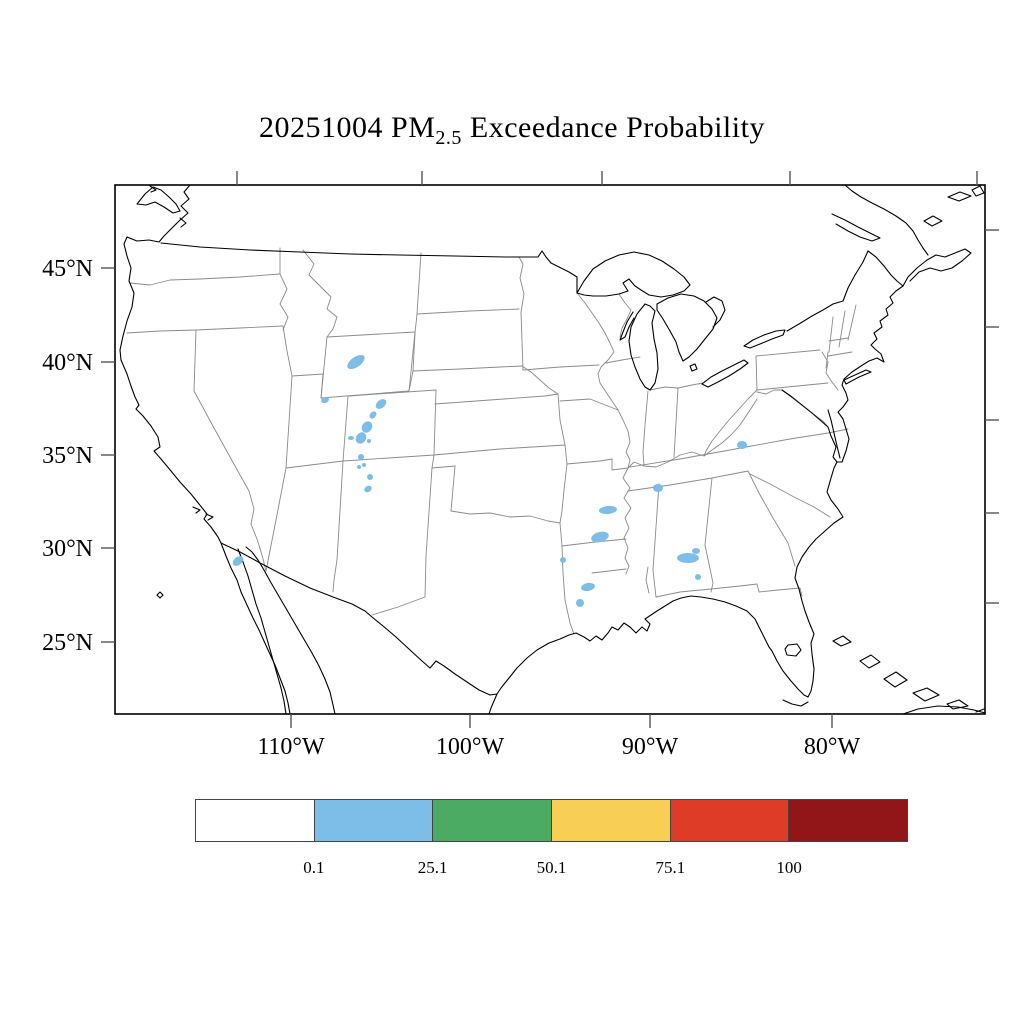 This screenshot has width=1024, height=1024. Describe the element at coordinates (448, 138) in the screenshot. I see `title-subscript: 2.5` at that location.